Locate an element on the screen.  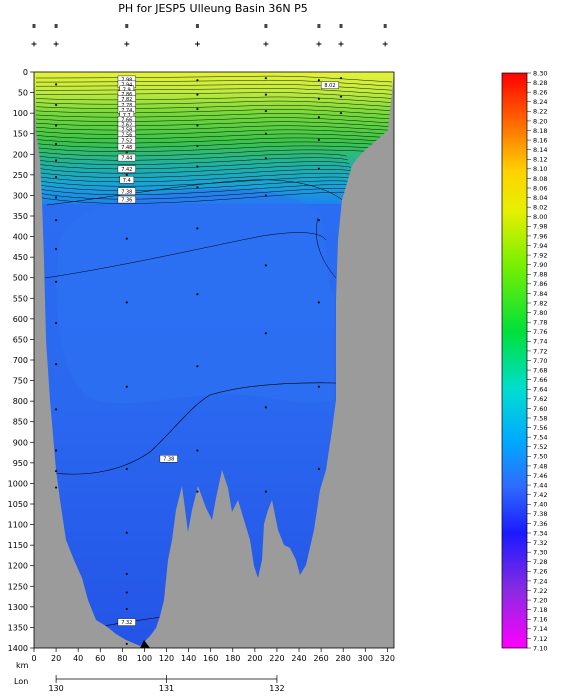
x-tick-label: 120 is located at coordinates (166, 658).